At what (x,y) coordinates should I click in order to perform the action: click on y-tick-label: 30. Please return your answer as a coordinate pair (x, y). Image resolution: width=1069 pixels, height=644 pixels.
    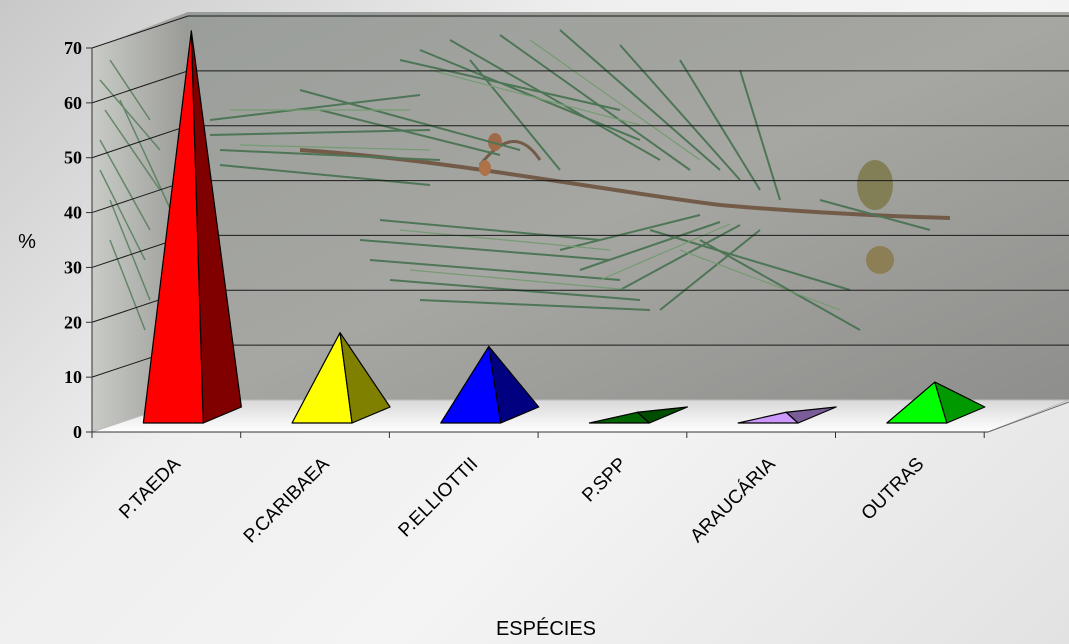
    Looking at the image, I should click on (73, 267).